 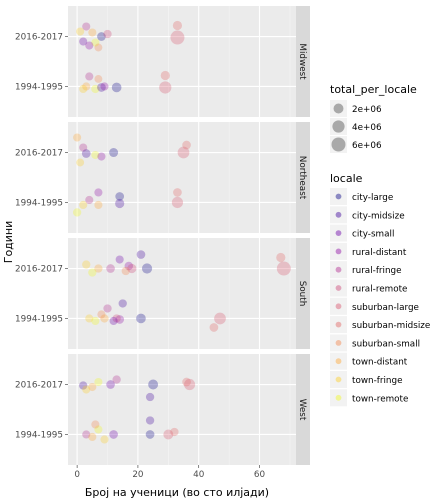 What do you see at coordinates (138, 475) in the screenshot?
I see `x-tick-label: 20` at bounding box center [138, 475].